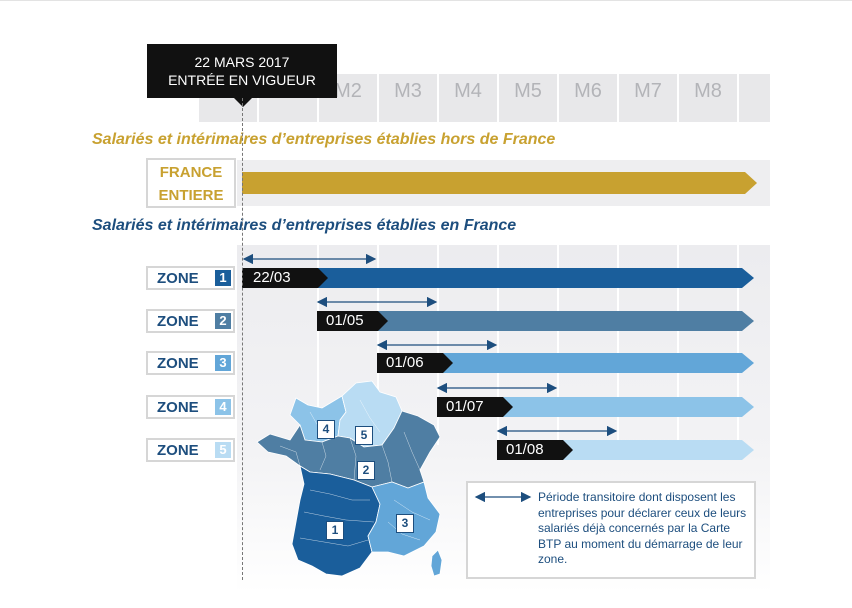 The height and width of the screenshot is (608, 852). I want to click on zone-label-5: ZONE 5, so click(190, 450).